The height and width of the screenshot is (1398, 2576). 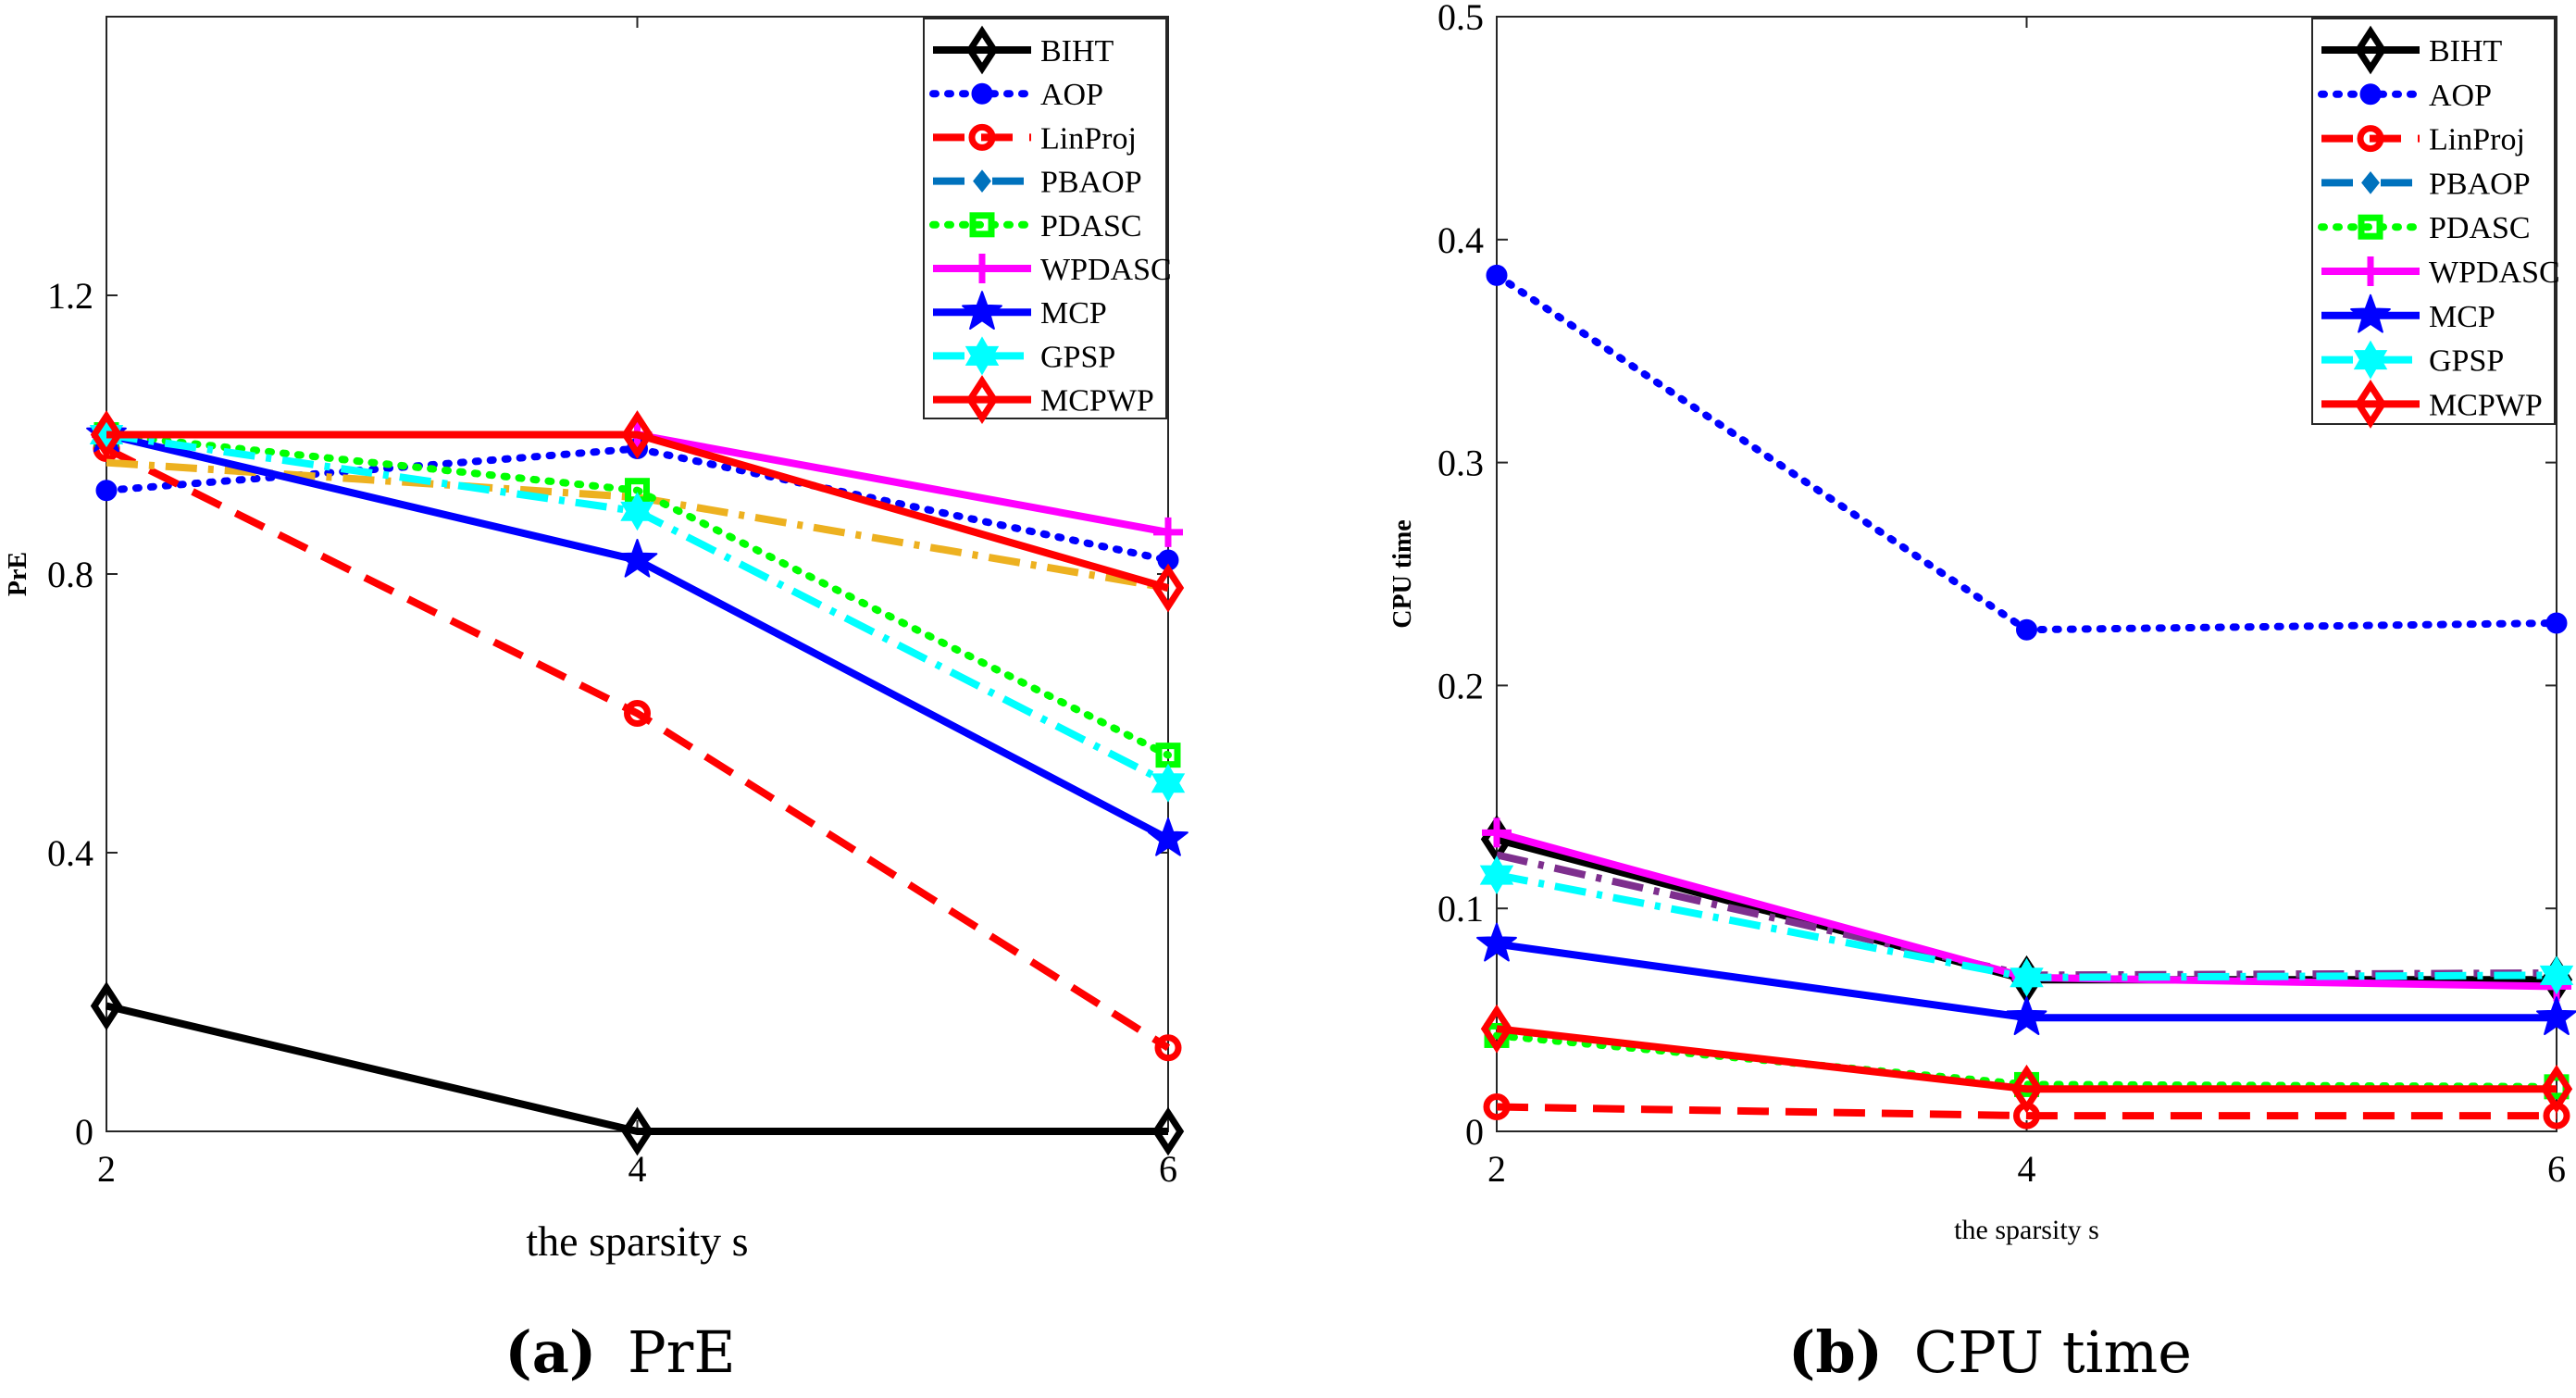 I want to click on legend-label-biht: BIHT, so click(x=1077, y=51).